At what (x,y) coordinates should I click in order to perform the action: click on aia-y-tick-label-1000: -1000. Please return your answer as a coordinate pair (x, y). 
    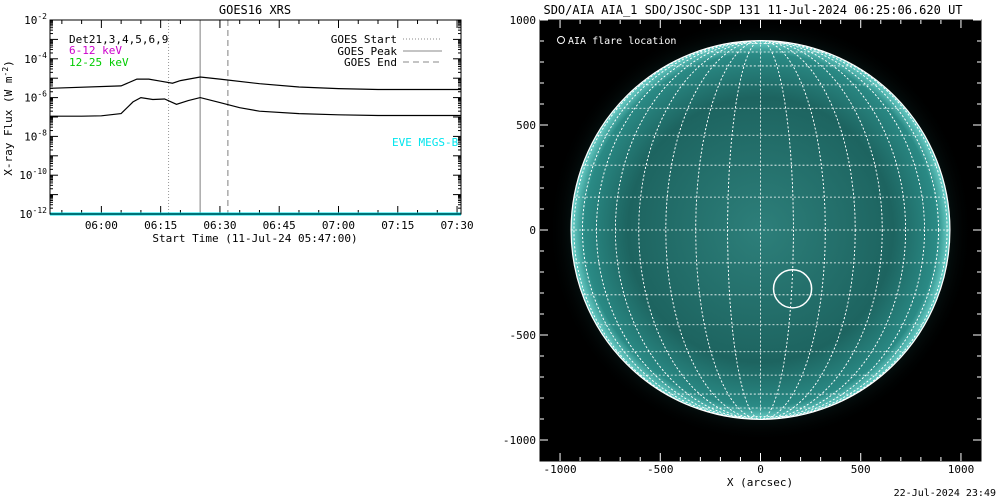
    Looking at the image, I should click on (519, 440).